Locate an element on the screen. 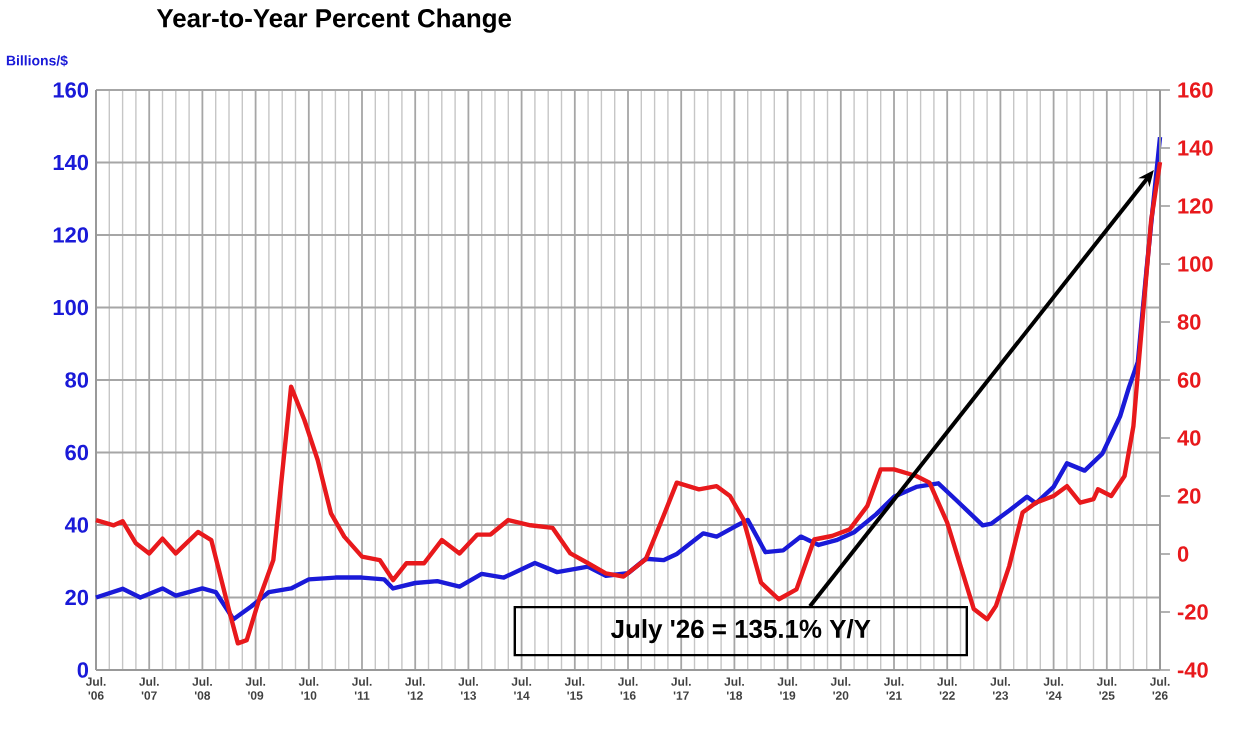  y2-tick-label: 160 is located at coordinates (1195, 90).